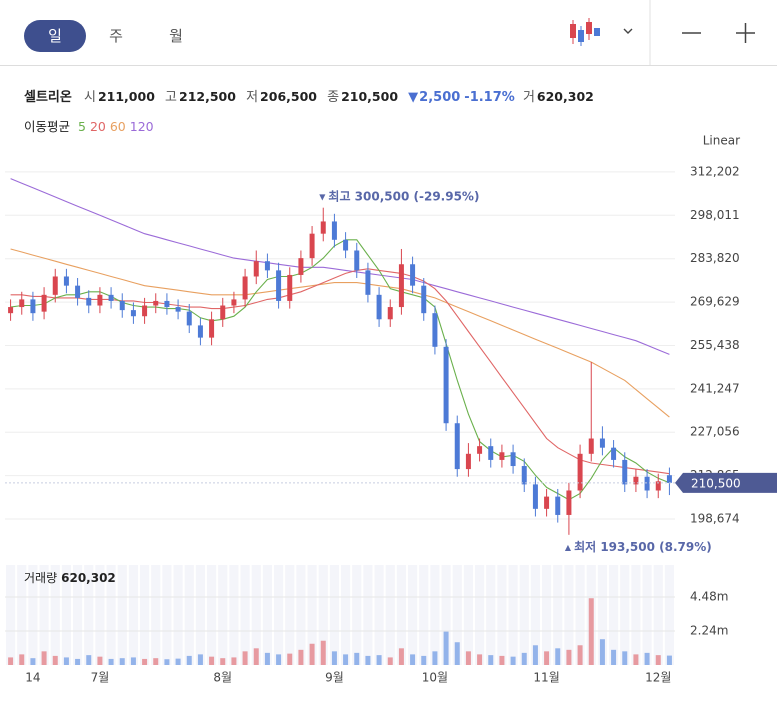 The image size is (777, 710). I want to click on x-tick-label: 10월, so click(435, 678).